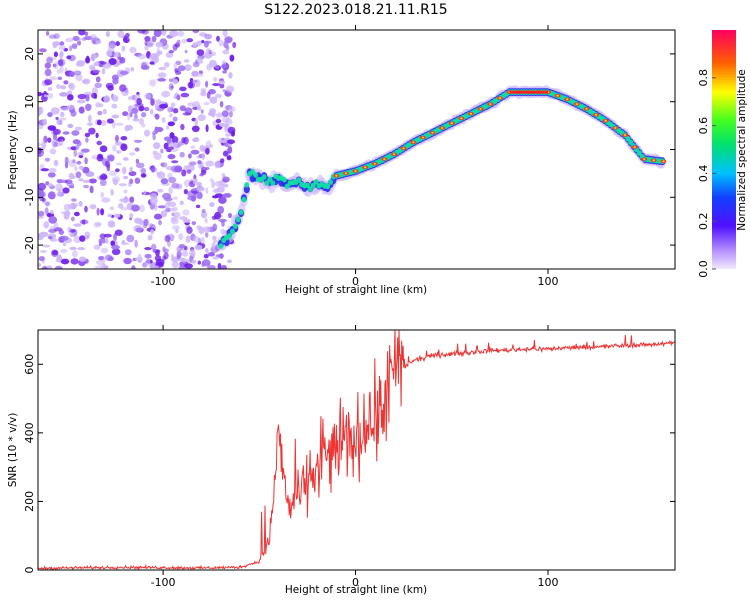  What do you see at coordinates (163, 281) in the screenshot?
I see `x-tick-label: -100` at bounding box center [163, 281].